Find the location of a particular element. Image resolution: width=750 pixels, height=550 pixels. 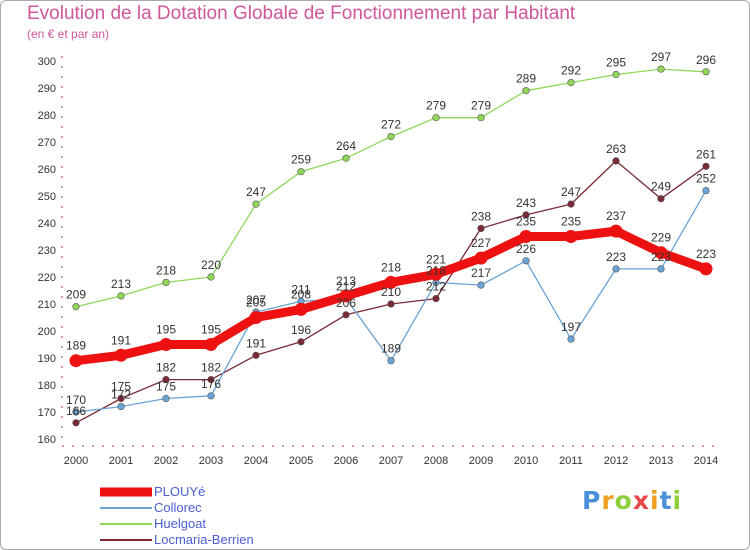

x-tick-label: 2009 is located at coordinates (481, 461).